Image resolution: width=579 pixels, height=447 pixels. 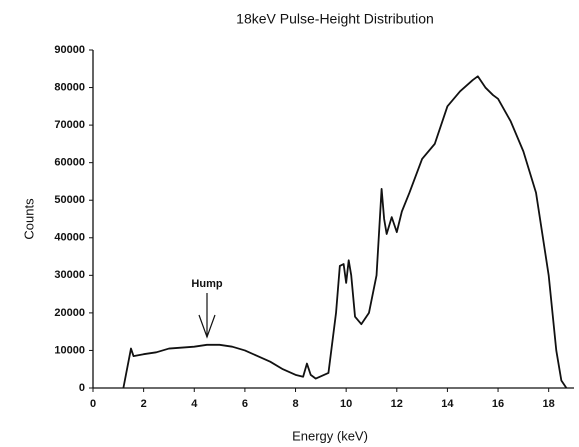 I want to click on annotation-arrow, so click(x=207, y=316).